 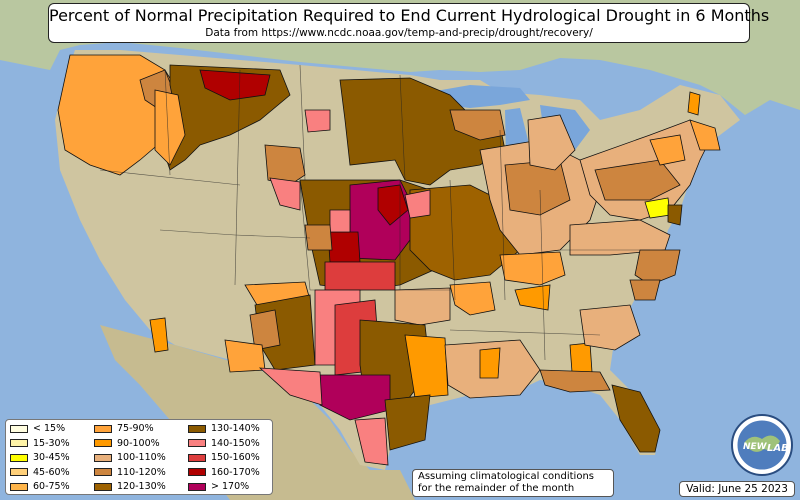 I want to click on region-ny-orange, so click(x=667, y=150).